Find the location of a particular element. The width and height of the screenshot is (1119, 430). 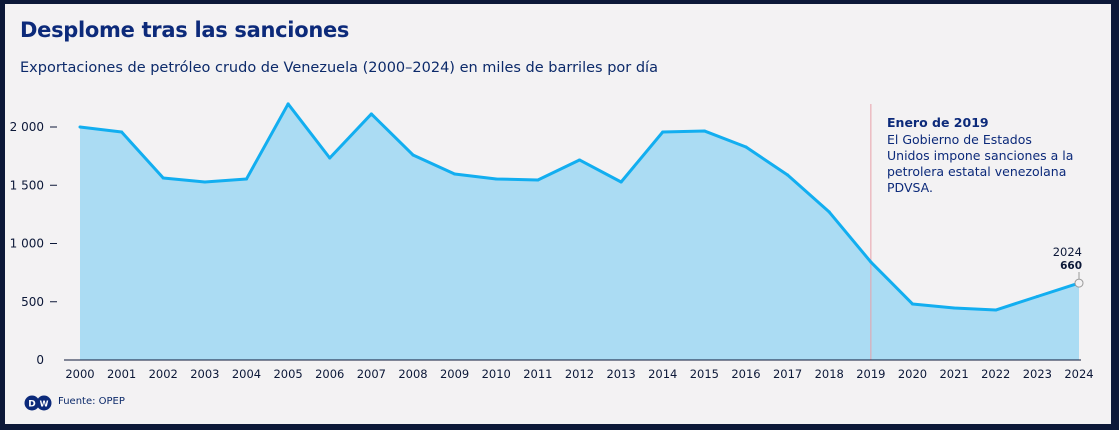

annotation-text: El Gobierno de Estados is located at coordinates (959, 139).